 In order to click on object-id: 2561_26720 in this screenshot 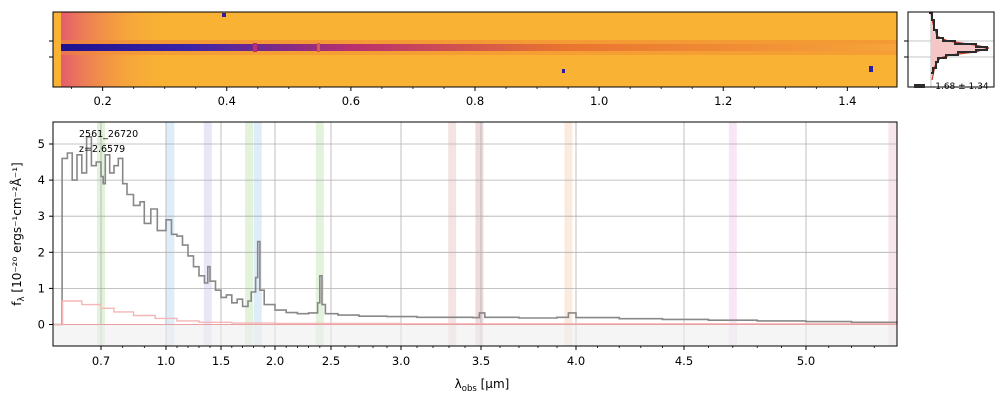, I will do `click(108, 134)`.